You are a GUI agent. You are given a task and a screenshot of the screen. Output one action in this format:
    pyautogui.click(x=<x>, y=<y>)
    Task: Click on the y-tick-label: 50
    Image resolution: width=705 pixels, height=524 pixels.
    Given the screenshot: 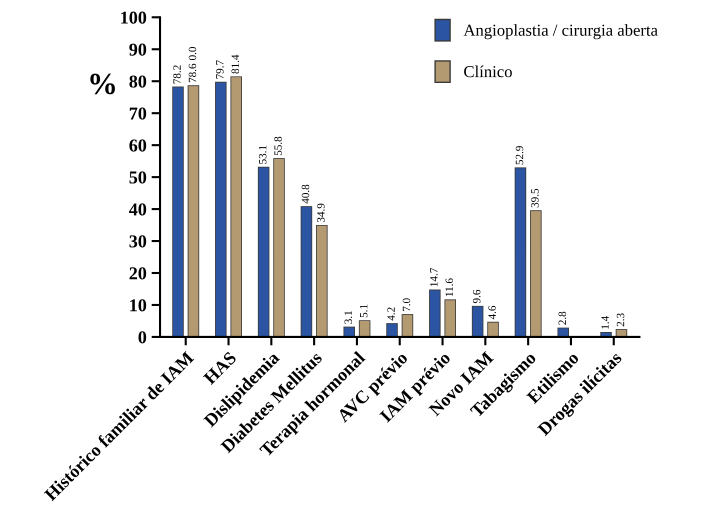 What is the action you would take?
    pyautogui.click(x=138, y=177)
    